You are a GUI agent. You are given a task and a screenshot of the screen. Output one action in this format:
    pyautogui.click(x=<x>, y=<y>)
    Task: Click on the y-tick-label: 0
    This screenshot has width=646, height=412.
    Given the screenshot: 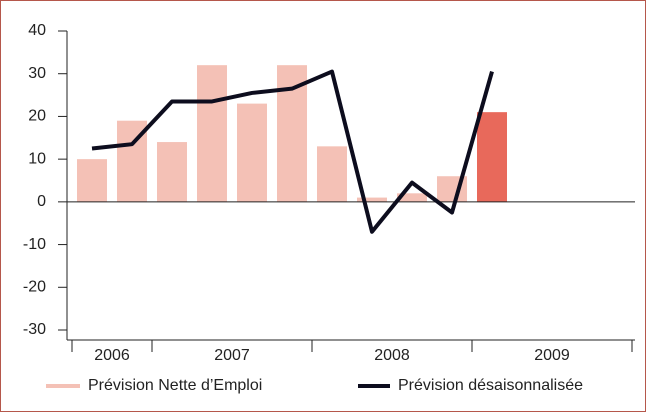 What is the action you would take?
    pyautogui.click(x=41, y=201)
    